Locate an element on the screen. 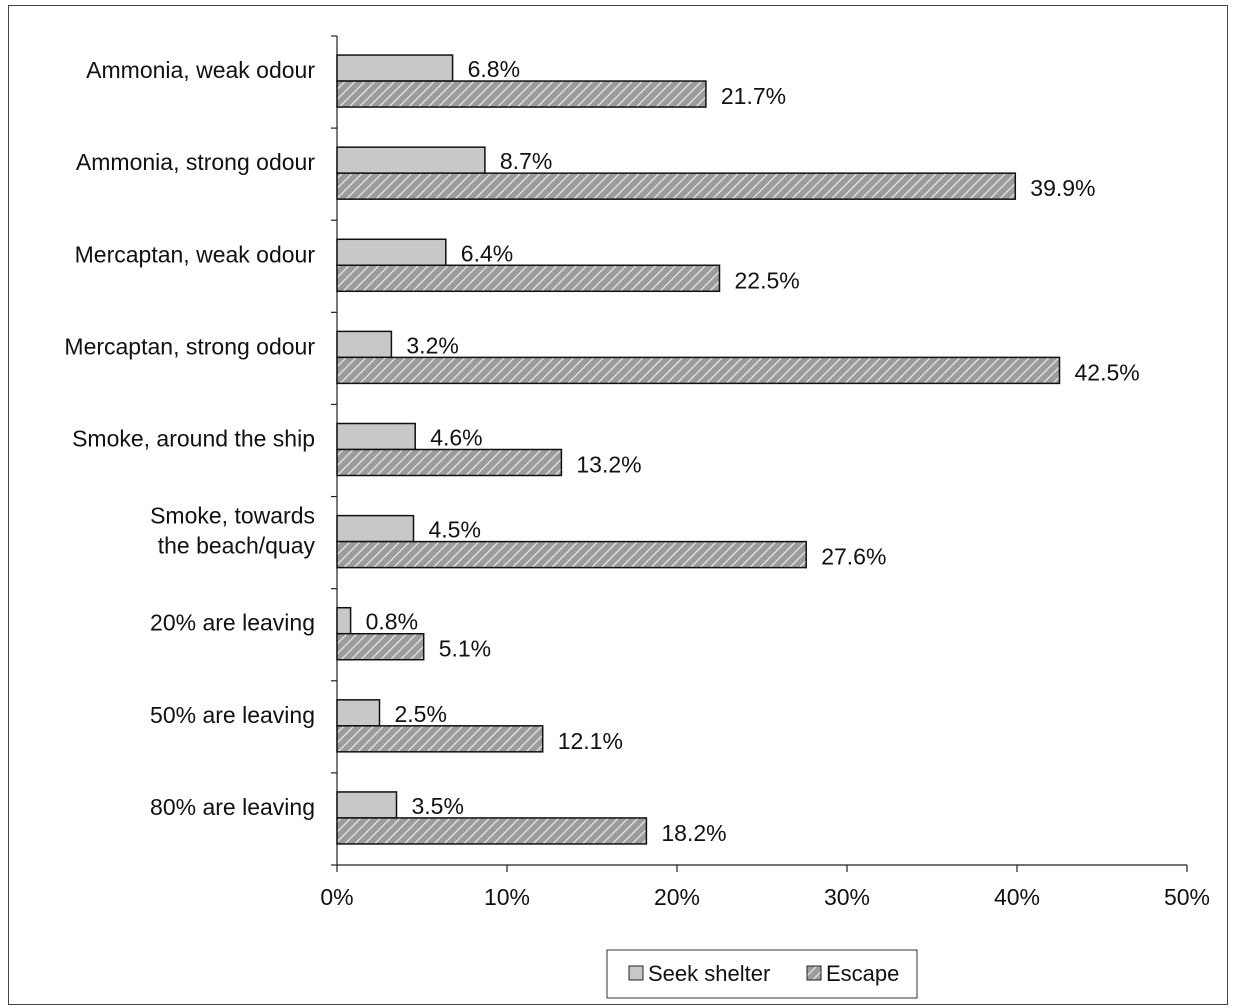  category-label: Smoke, towards the beach/quay is located at coordinates (232, 531).